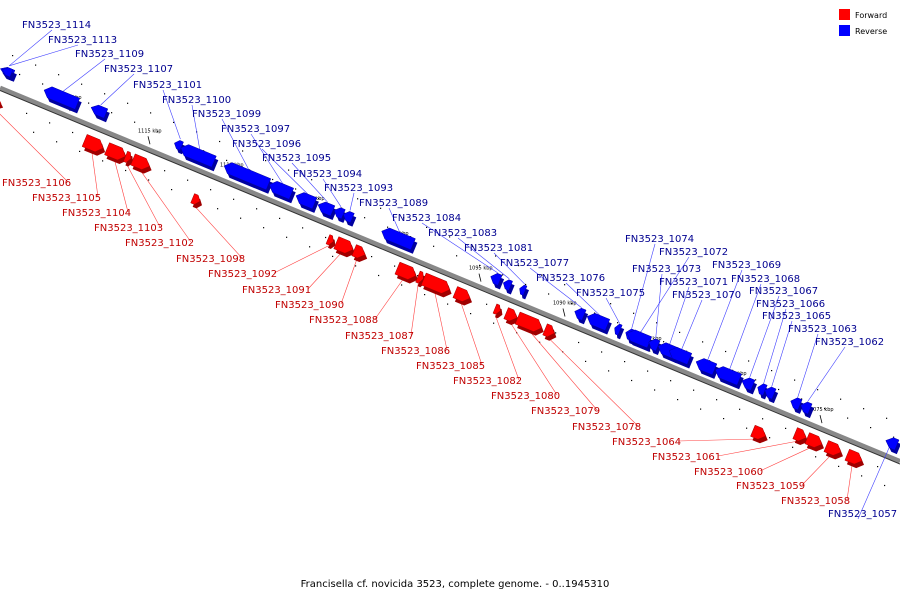 The width and height of the screenshot is (900, 600). Describe the element at coordinates (358, 188) in the screenshot. I see `gene-label-reverse: FN3523_1093` at that location.